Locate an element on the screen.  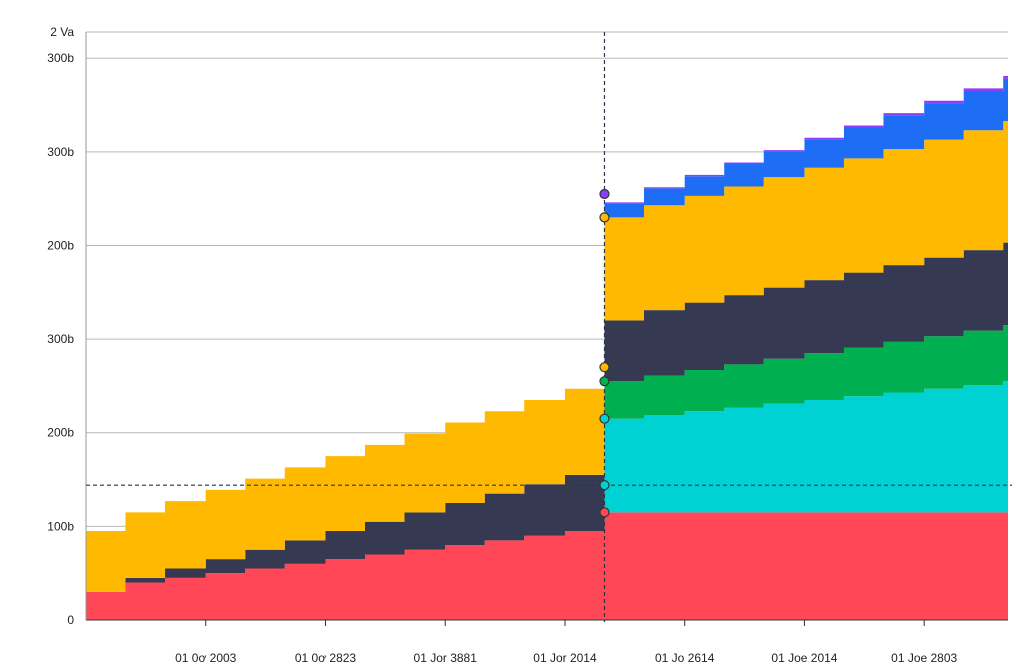
x-tick-label: 01 0ơ 2003 is located at coordinates (206, 658).